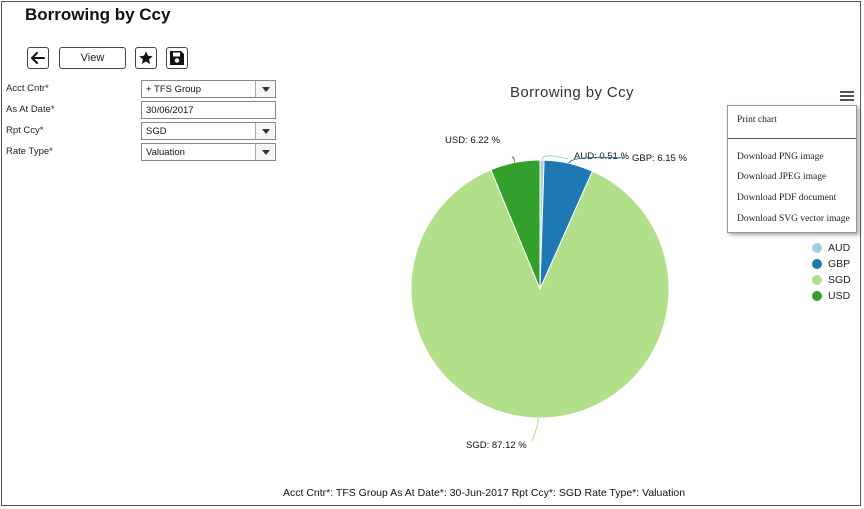 Image resolution: width=864 pixels, height=509 pixels. I want to click on legend-item-gbp: GBP, so click(831, 264).